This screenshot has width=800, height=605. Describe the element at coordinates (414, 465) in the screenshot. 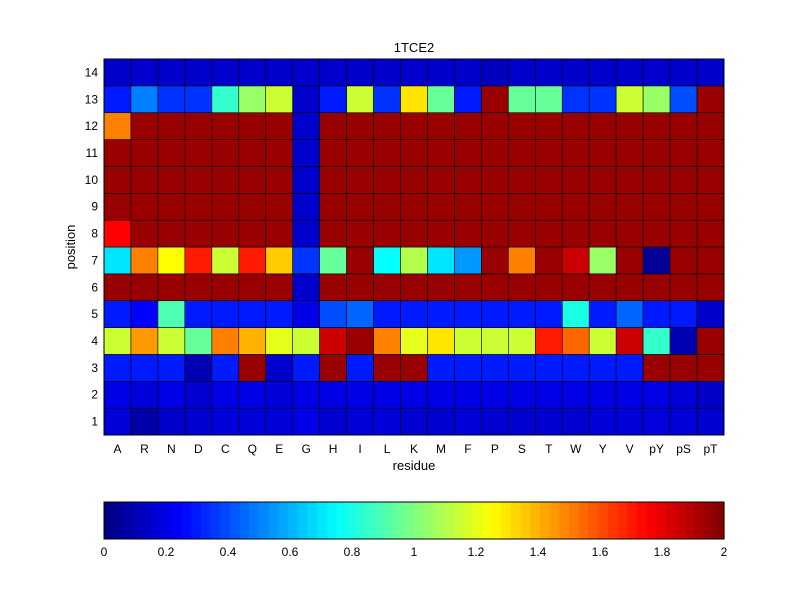

I see `x-axis-label: residue` at that location.